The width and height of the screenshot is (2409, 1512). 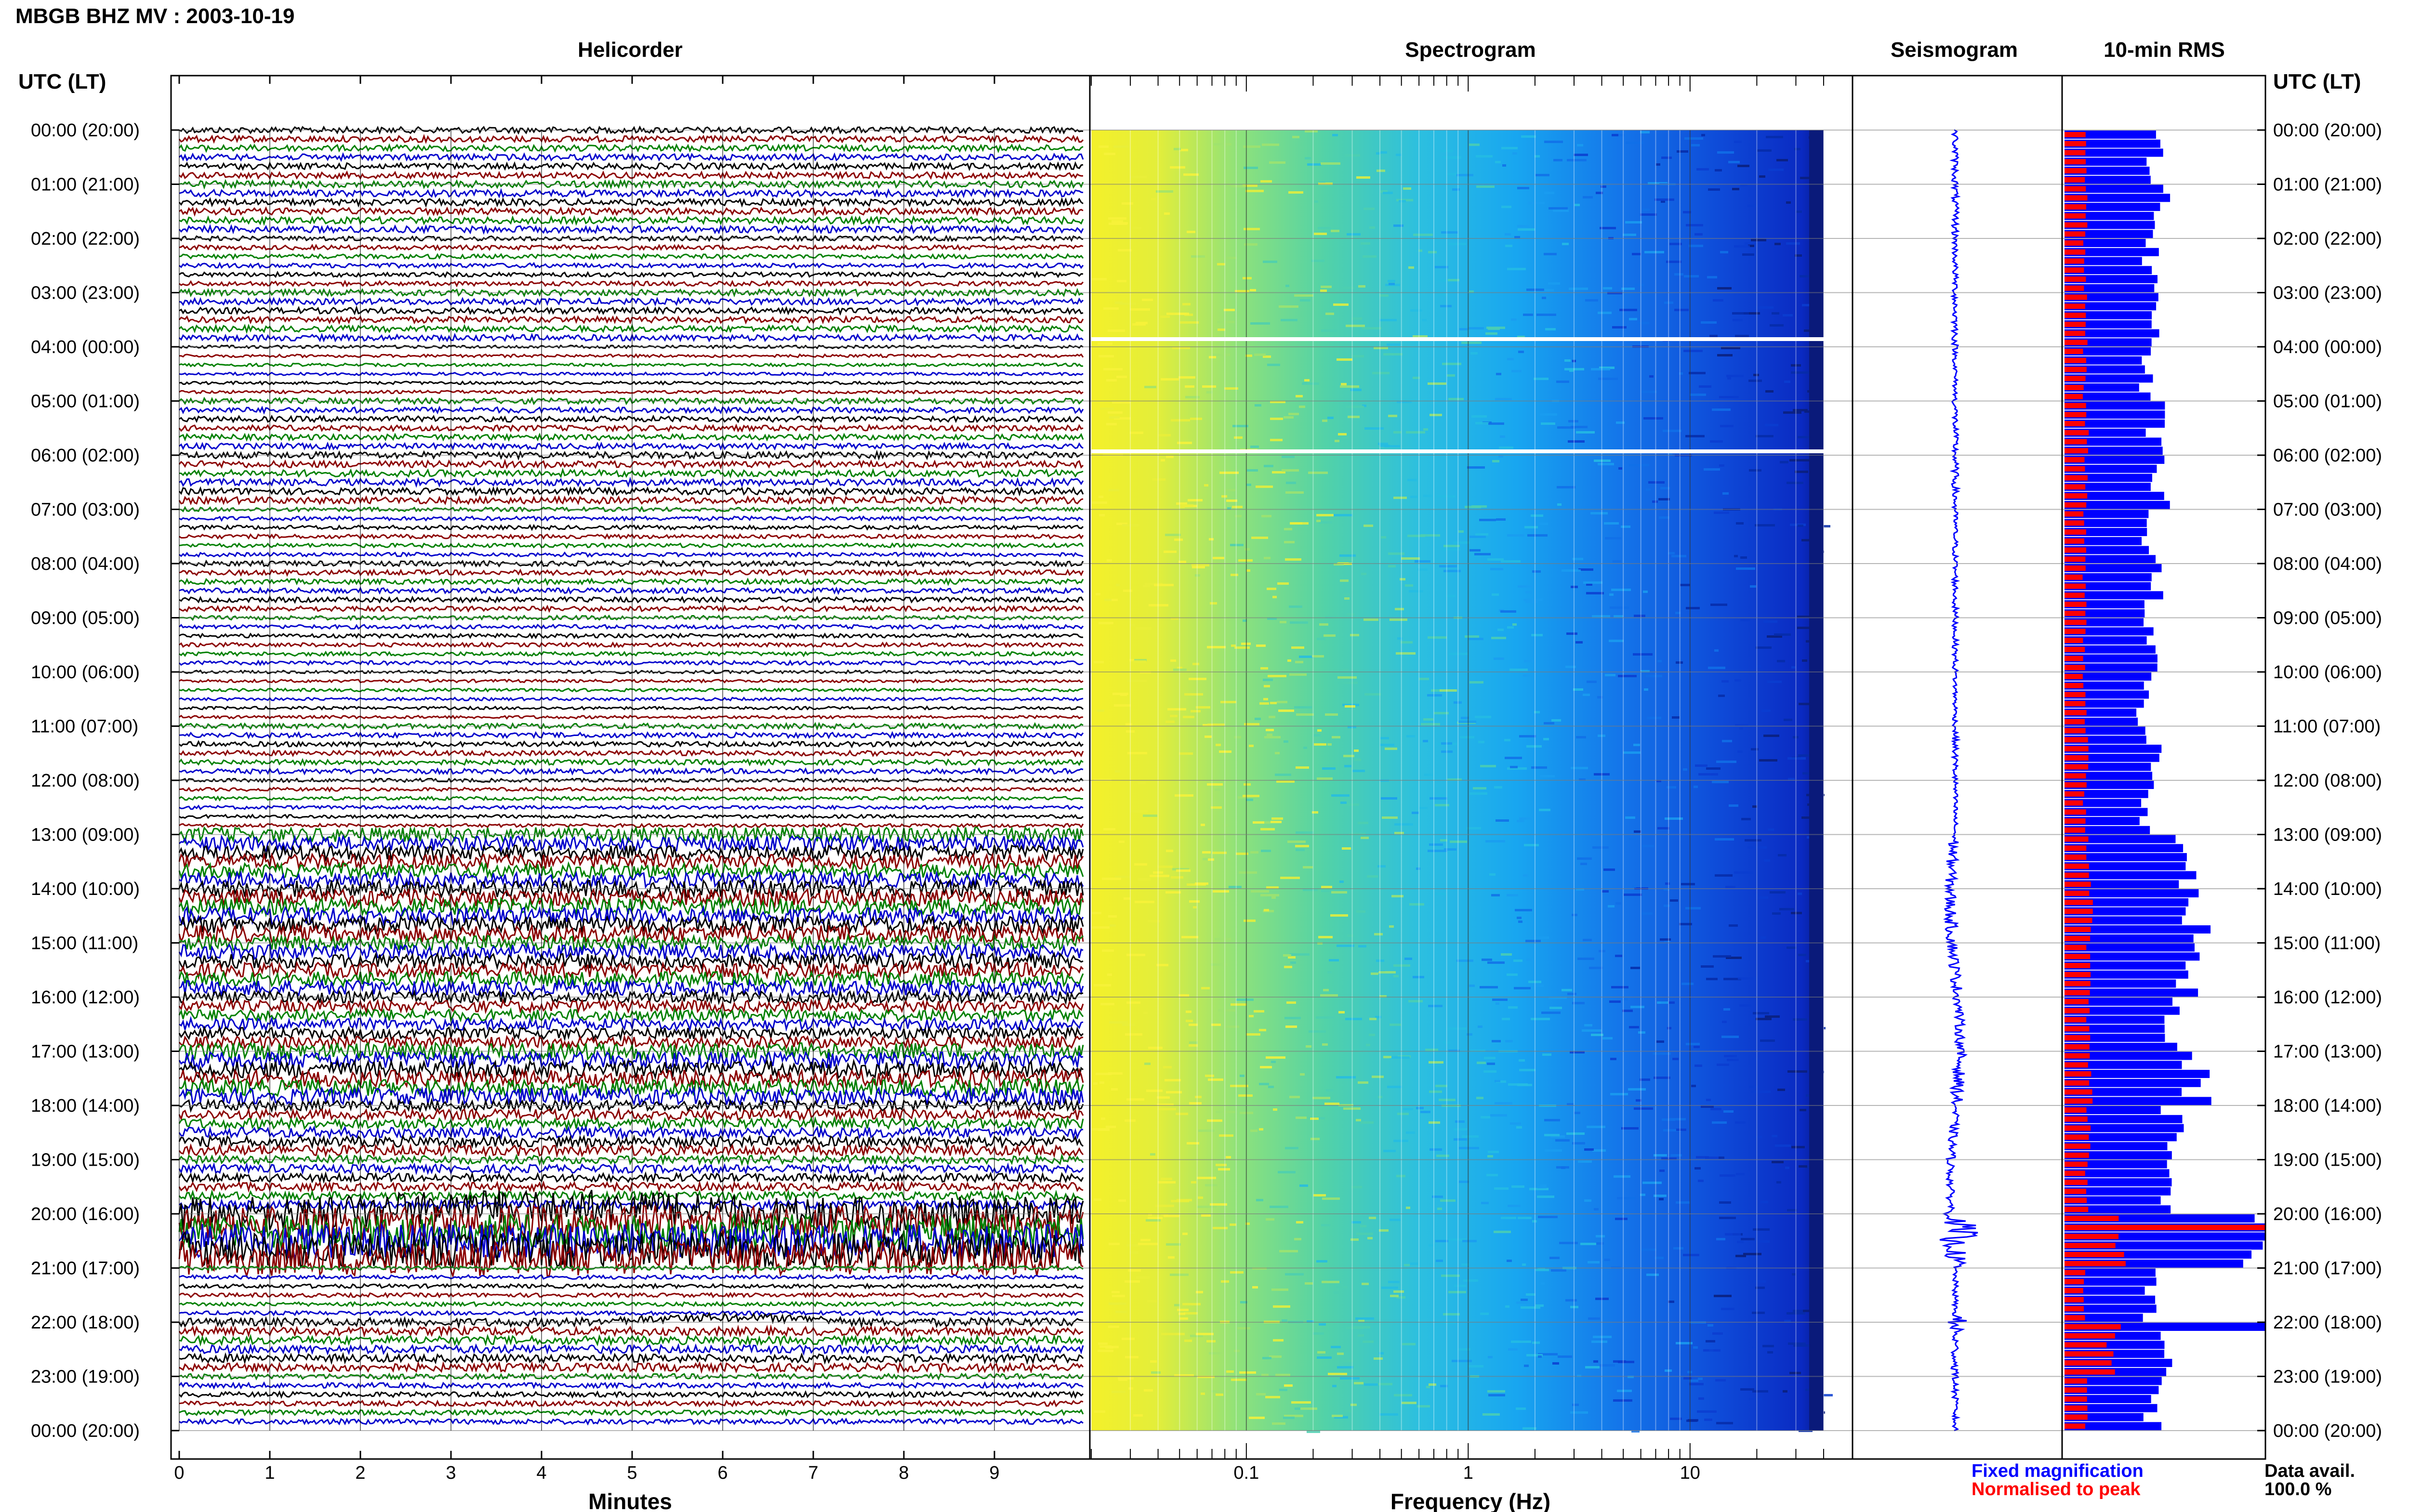 I want to click on spectrogram-gap, so click(x=1457, y=339).